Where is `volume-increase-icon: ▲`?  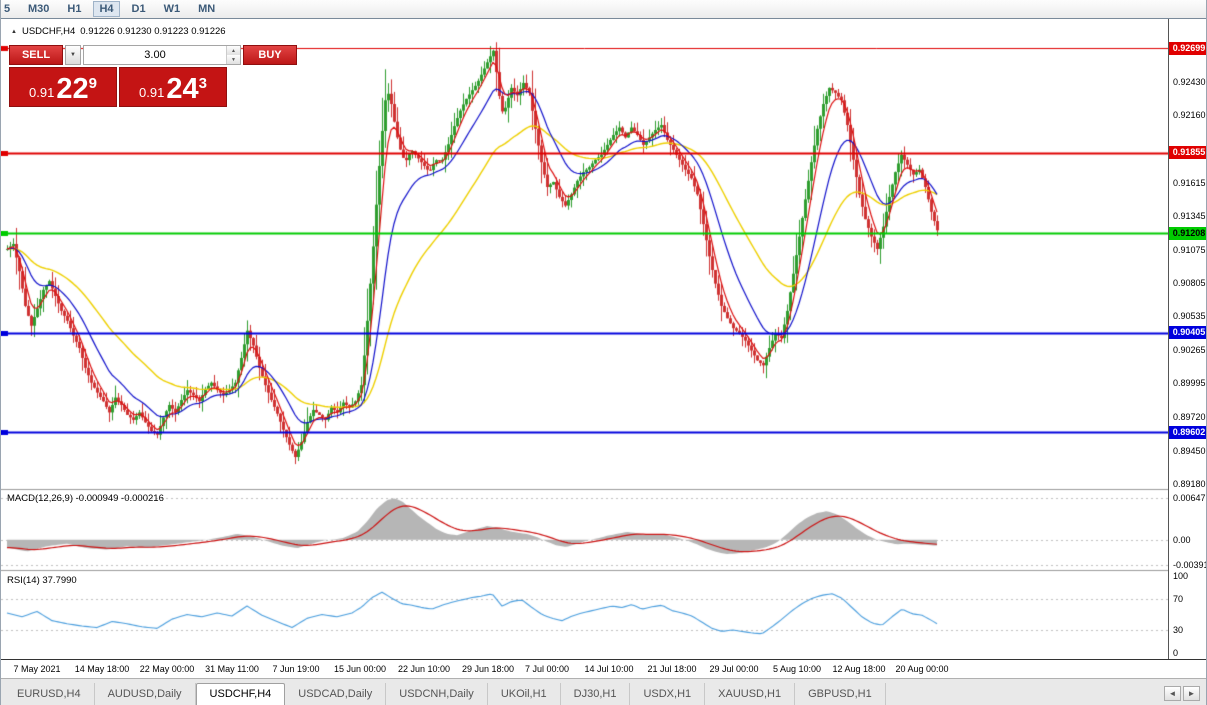
volume-increase-icon: ▲ is located at coordinates (233, 50).